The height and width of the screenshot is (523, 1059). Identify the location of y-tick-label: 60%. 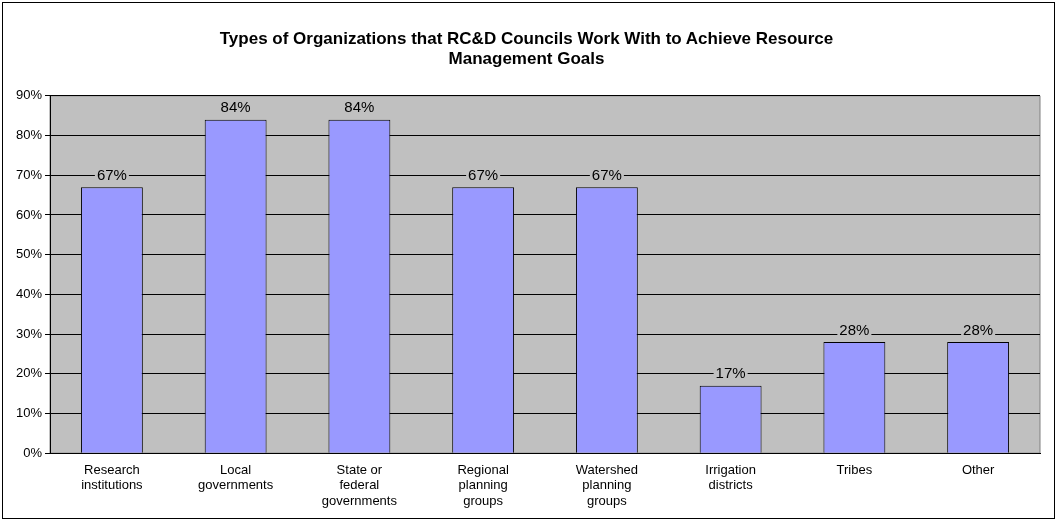
(29, 214).